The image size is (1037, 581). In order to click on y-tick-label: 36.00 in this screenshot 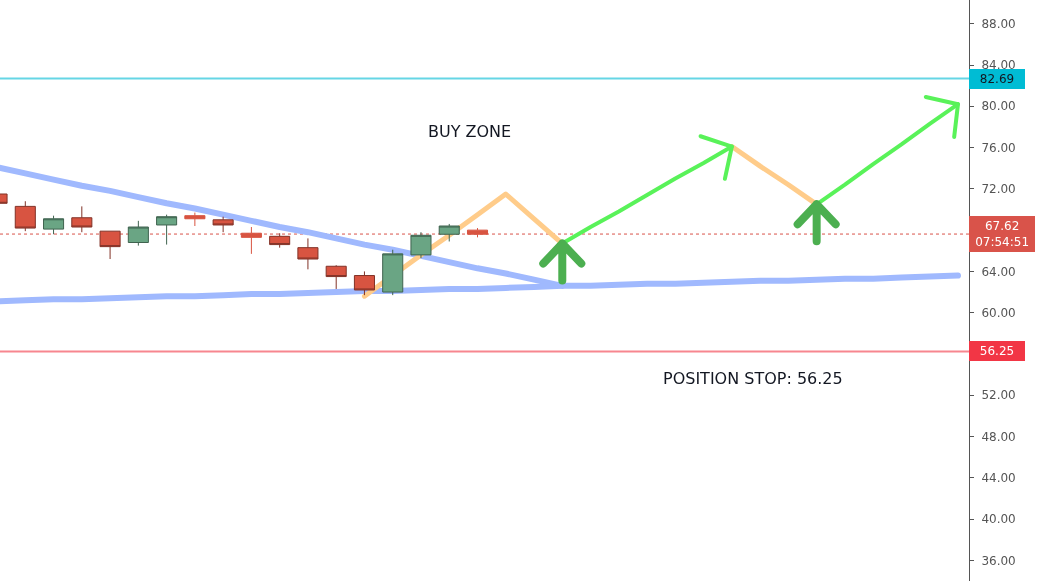, I will do `click(998, 560)`.